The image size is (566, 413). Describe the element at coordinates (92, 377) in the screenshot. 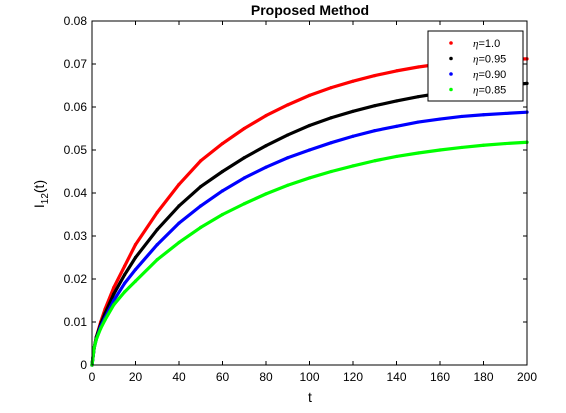

I see `x-tick-label: 0` at that location.